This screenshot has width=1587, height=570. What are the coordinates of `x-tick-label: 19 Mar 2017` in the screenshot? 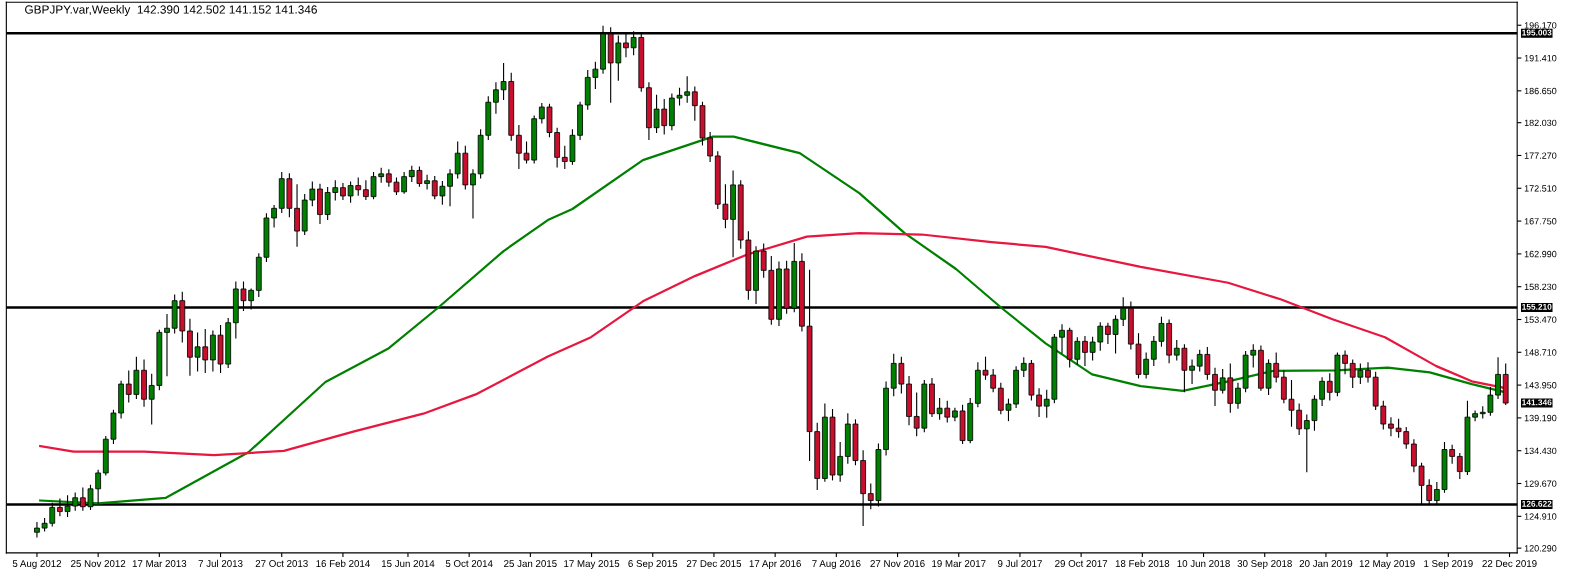 It's located at (959, 563).